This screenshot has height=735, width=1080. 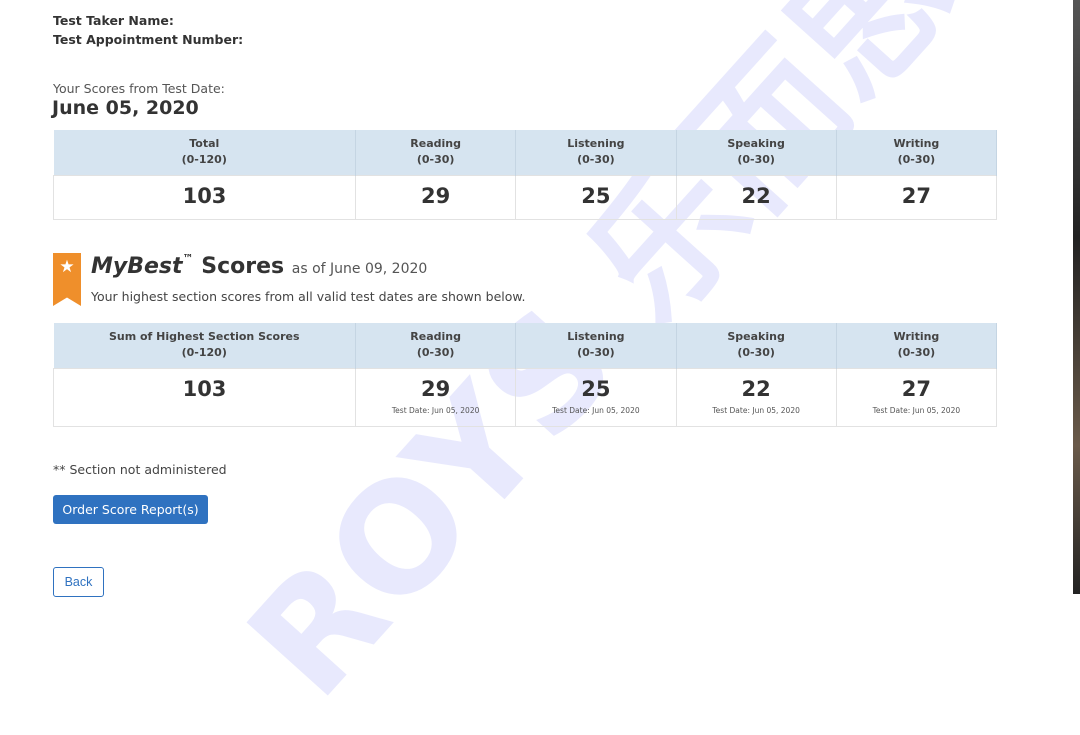 I want to click on appointment-number-label: Test Appointment Number:, so click(x=148, y=39).